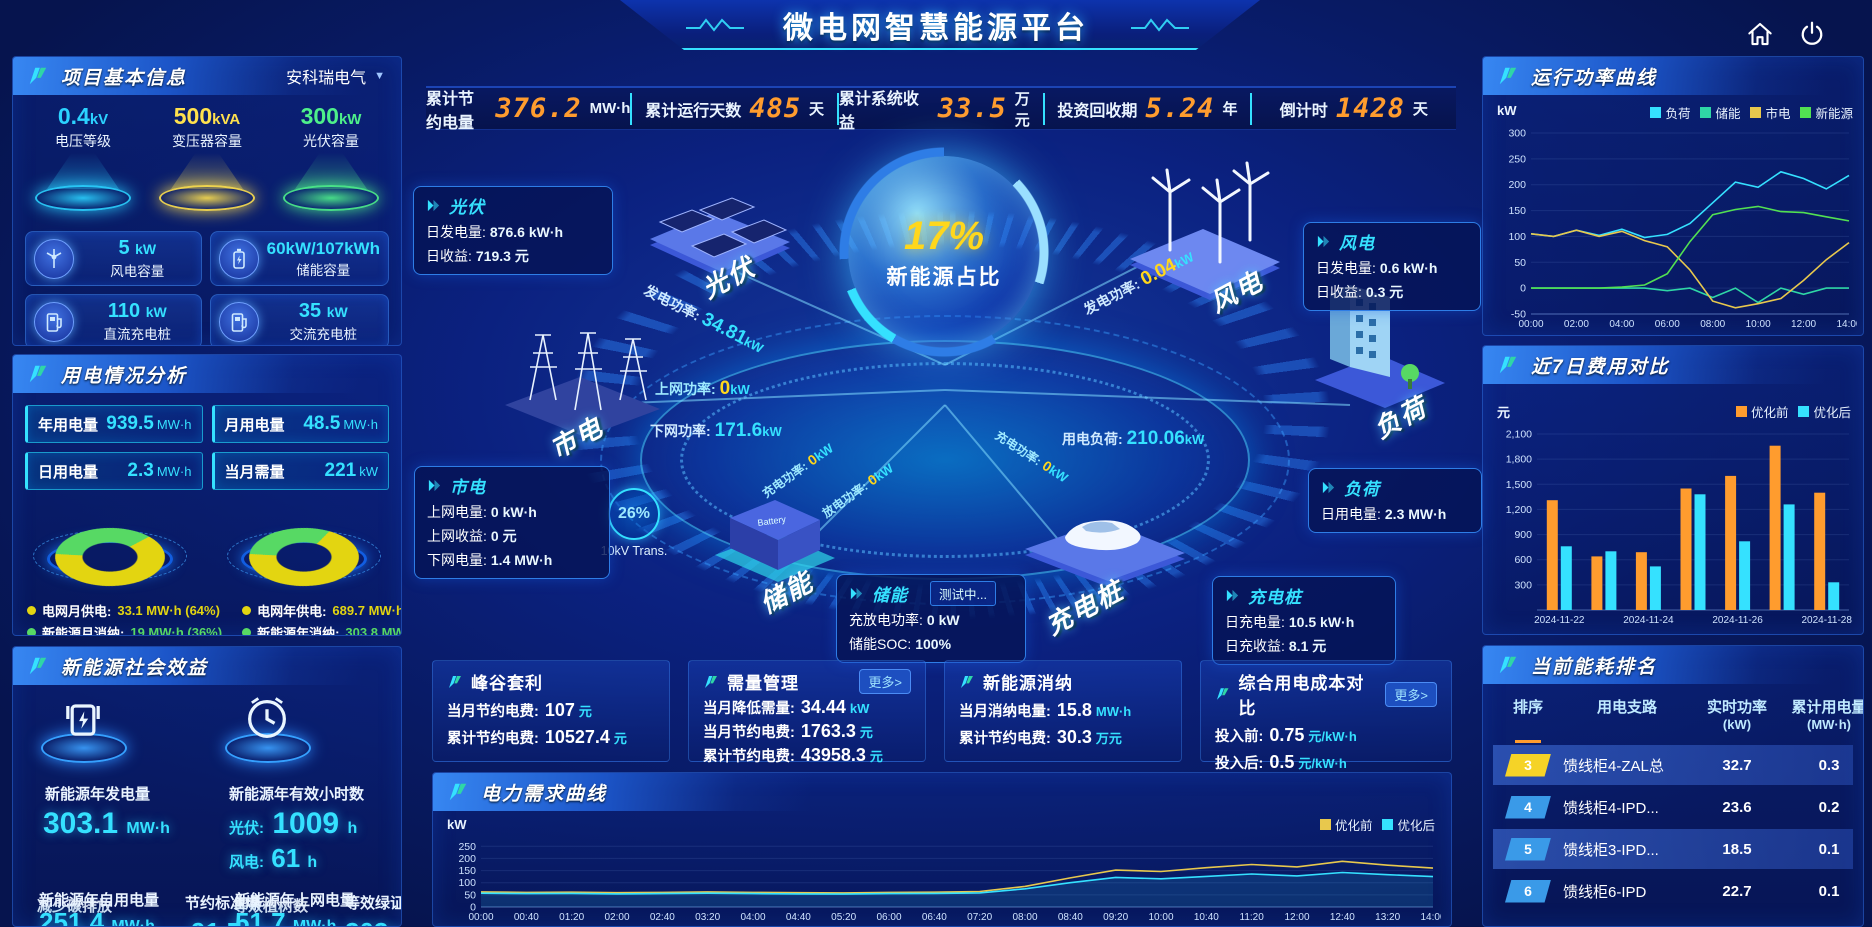 Image resolution: width=1872 pixels, height=927 pixels. I want to click on svg-text: 2,100, so click(1519, 435).